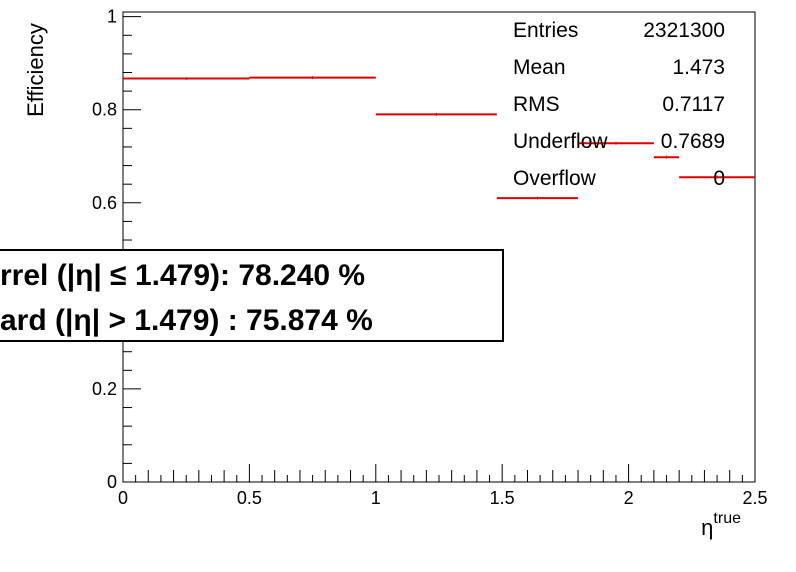 The height and width of the screenshot is (572, 796). What do you see at coordinates (104, 249) in the screenshot?
I see `y-tick-labels: 0 0.2 0.6 0.8 1` at bounding box center [104, 249].